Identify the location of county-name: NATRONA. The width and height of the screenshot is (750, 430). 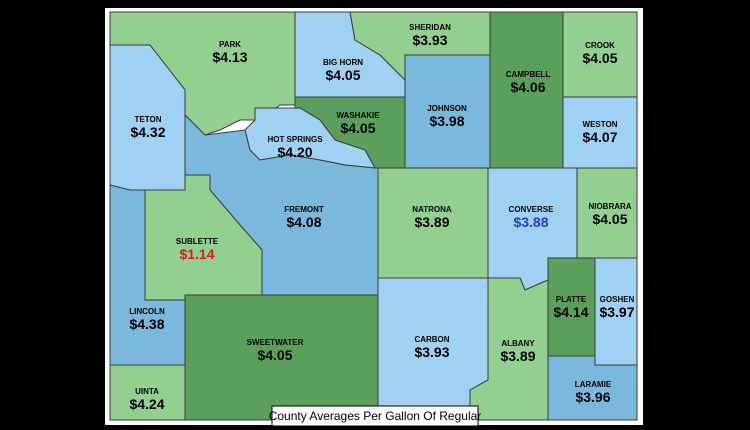
(432, 209).